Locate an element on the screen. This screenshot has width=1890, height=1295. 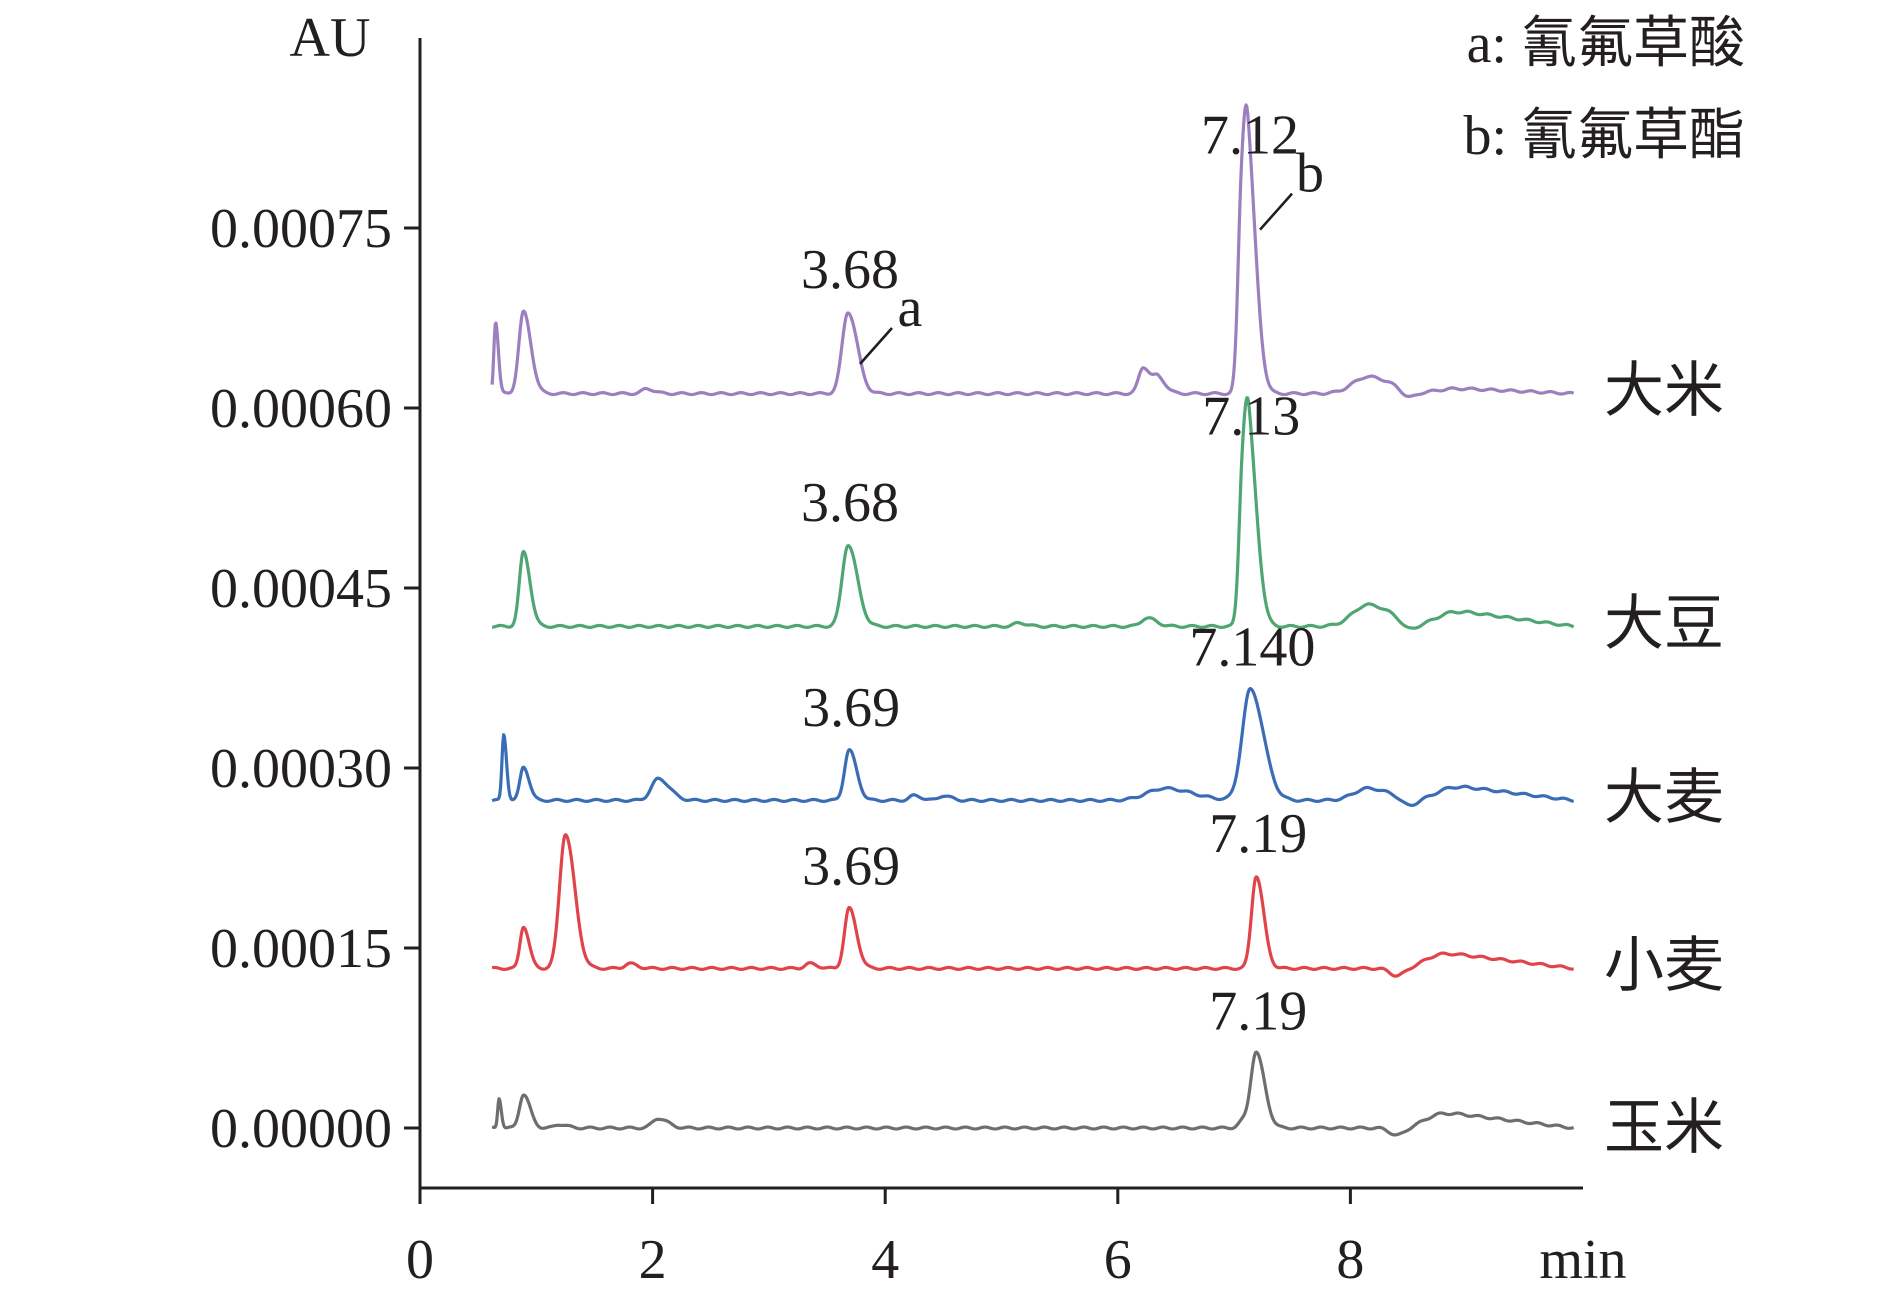
legend-entry: b: 氰氟草酯 is located at coordinates (1604, 136).